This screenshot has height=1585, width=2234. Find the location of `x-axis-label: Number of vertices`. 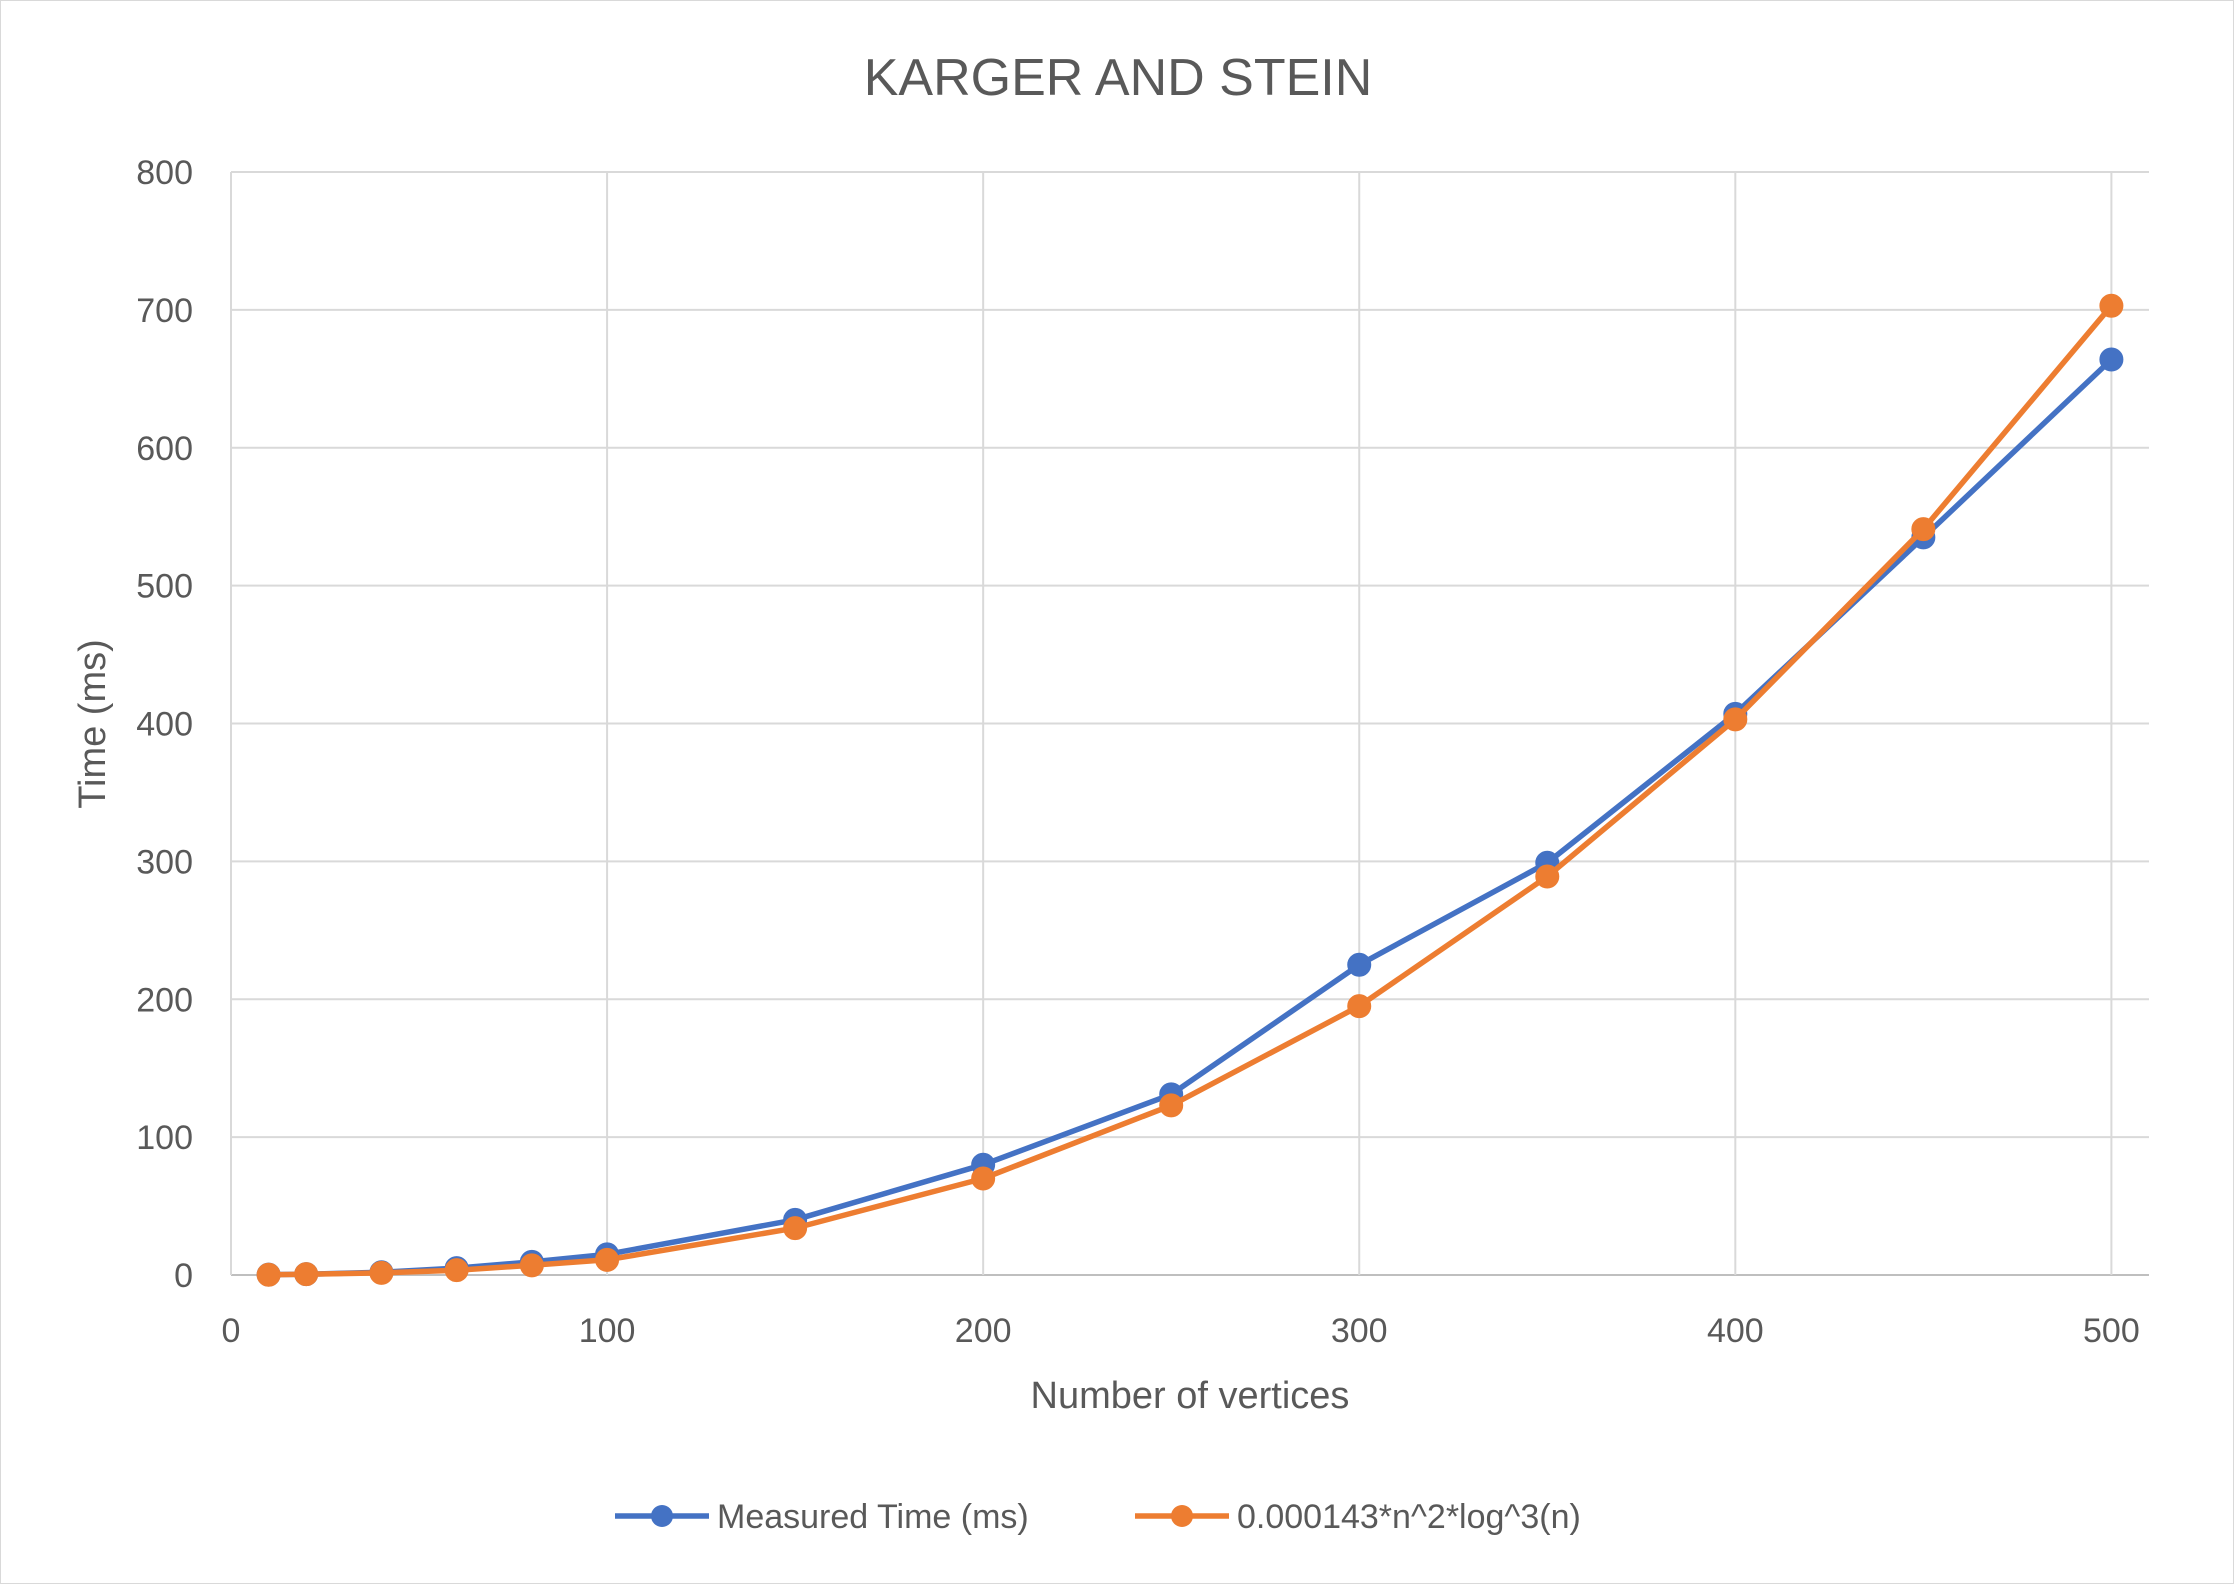

x-axis-label: Number of vertices is located at coordinates (1190, 1396).